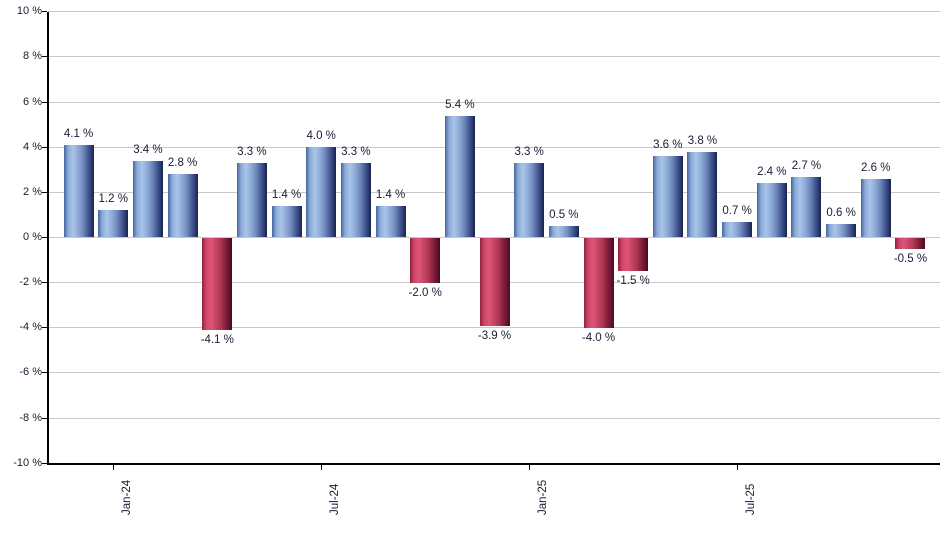 The height and width of the screenshot is (550, 940). Describe the element at coordinates (633, 281) in the screenshot. I see `bar-value-label-16: -1.5 %` at that location.